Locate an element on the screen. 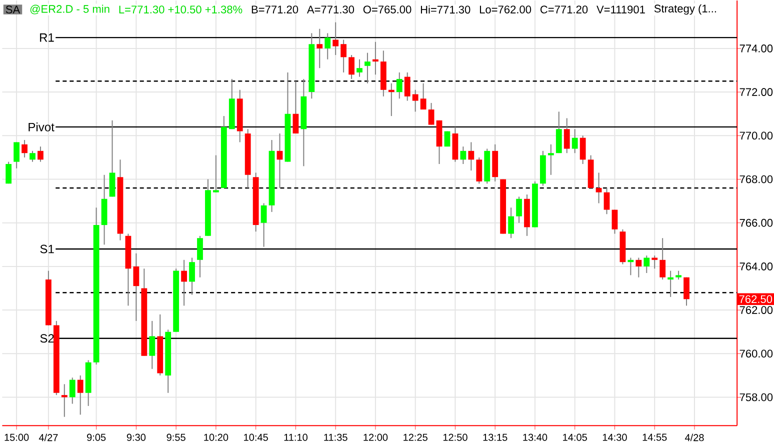  x-tick-label: 12:00 is located at coordinates (376, 437).